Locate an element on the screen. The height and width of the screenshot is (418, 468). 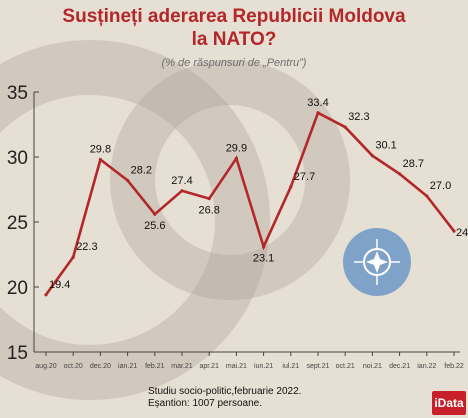
y-tick-label: 15 is located at coordinates (17, 353).